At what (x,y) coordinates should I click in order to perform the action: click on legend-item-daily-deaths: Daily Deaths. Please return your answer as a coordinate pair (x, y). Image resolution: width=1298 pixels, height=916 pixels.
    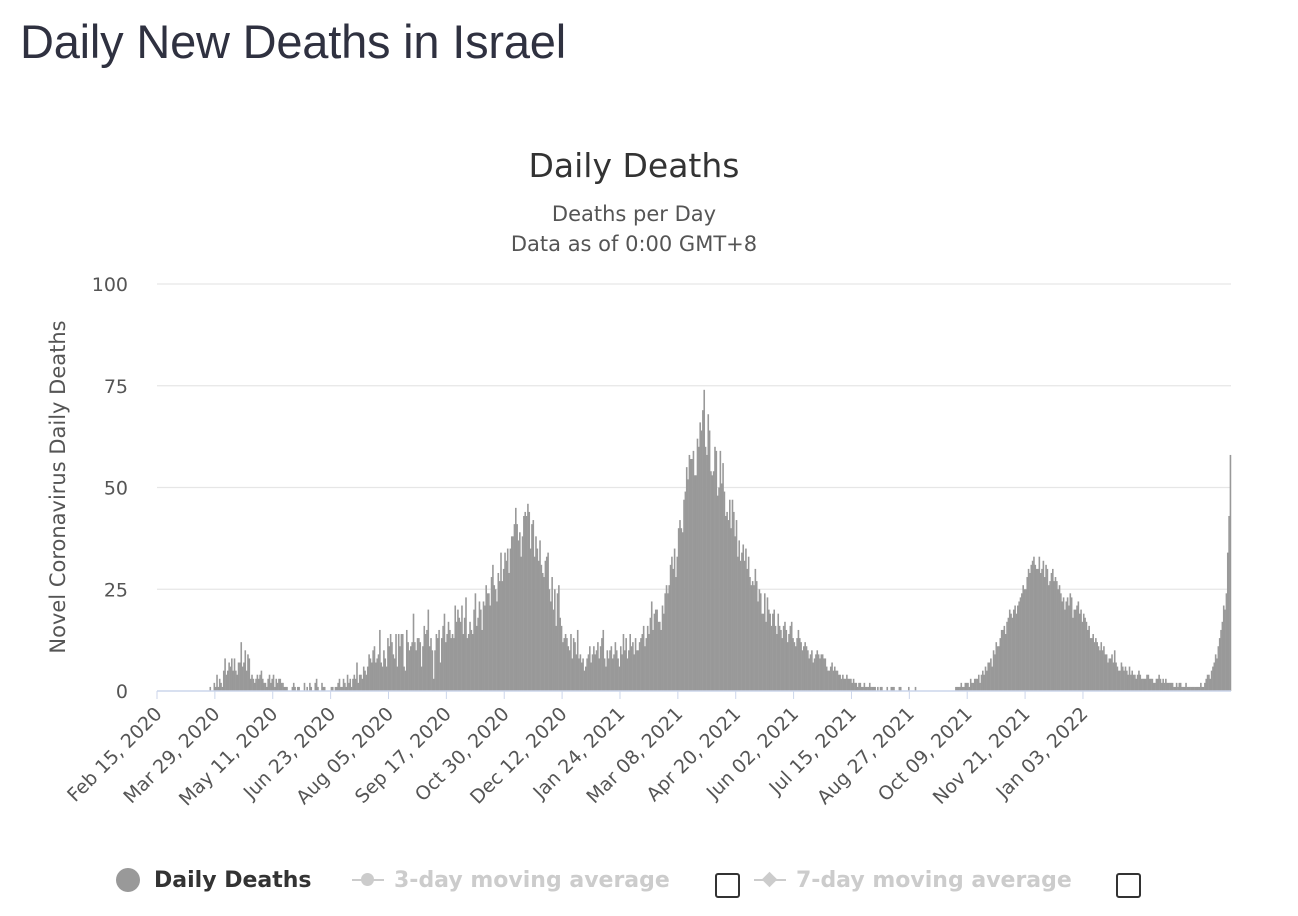
    Looking at the image, I should click on (214, 880).